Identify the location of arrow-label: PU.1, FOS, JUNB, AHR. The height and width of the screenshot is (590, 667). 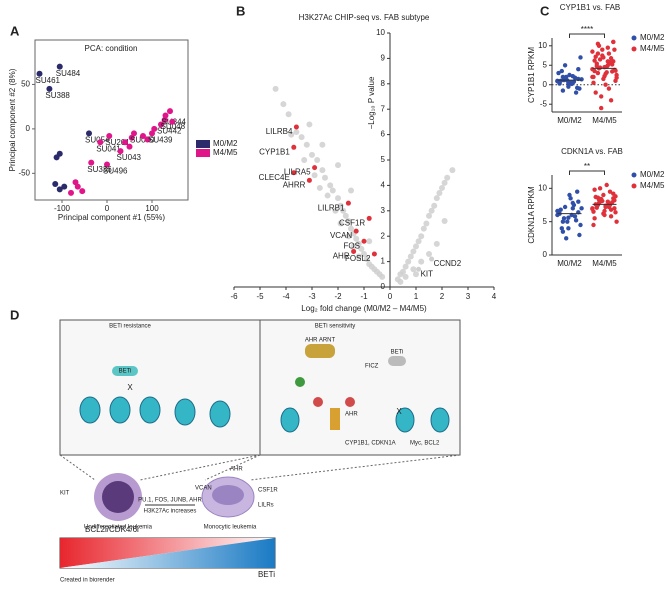
(170, 501).